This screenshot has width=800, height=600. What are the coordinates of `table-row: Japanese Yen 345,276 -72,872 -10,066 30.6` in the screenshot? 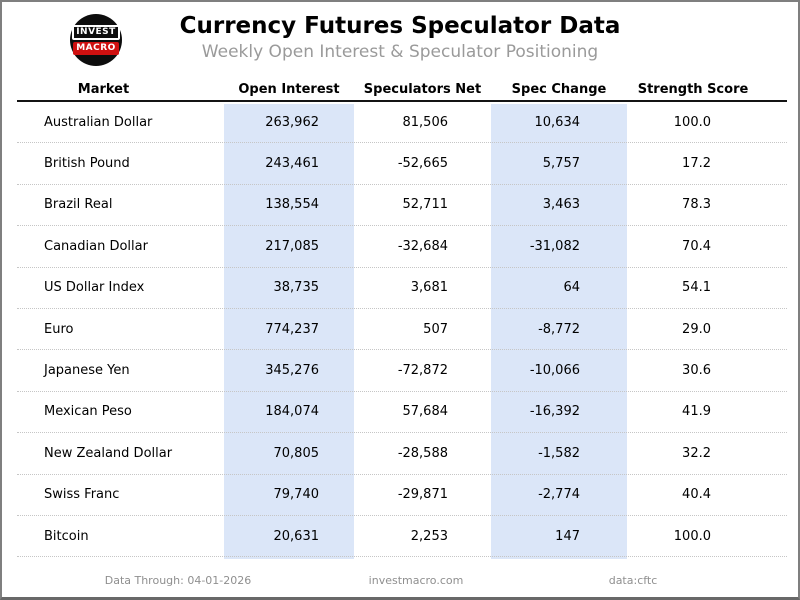 It's located at (402, 371).